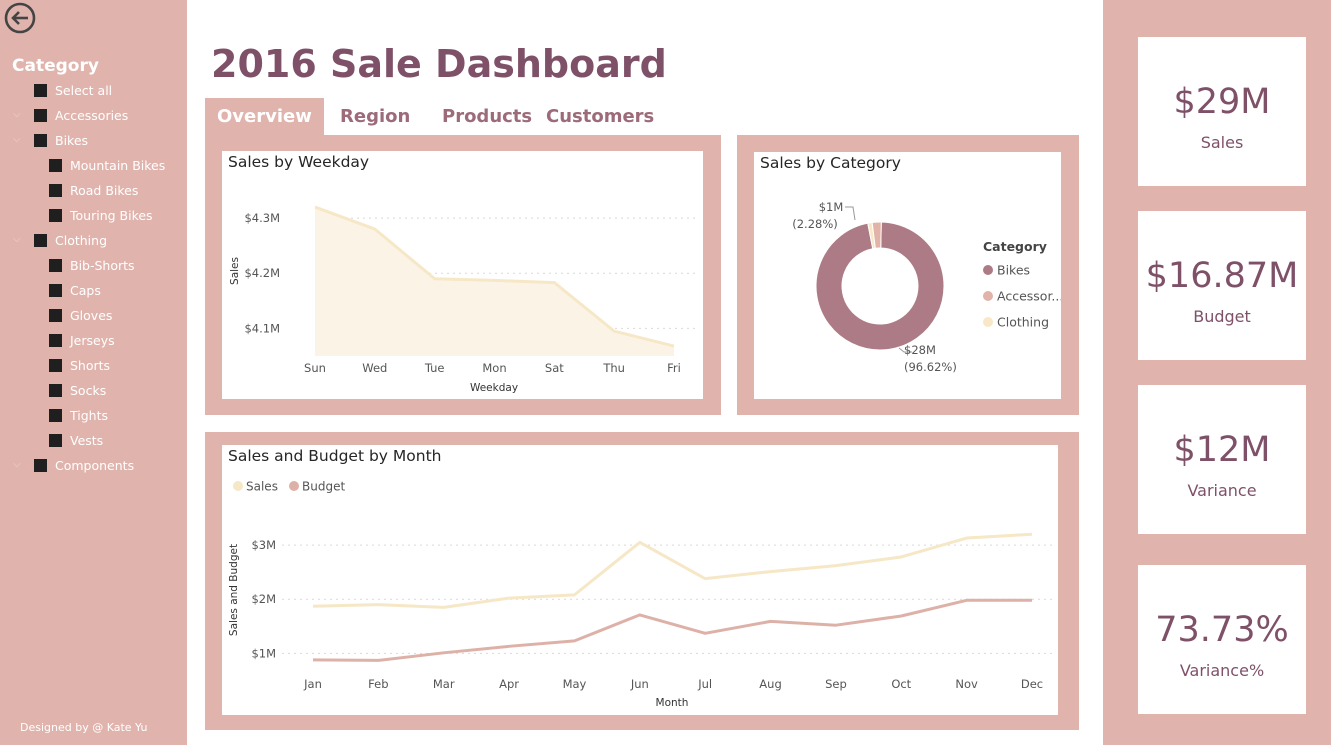 This screenshot has width=1331, height=745. Describe the element at coordinates (107, 165) in the screenshot. I see `slicer-item-mountain-bikes: Mountain Bikes` at that location.